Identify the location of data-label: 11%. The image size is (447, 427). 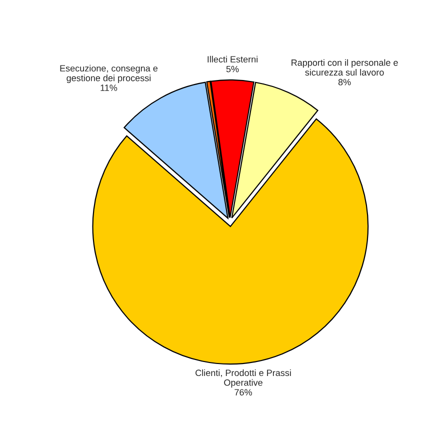
(109, 87).